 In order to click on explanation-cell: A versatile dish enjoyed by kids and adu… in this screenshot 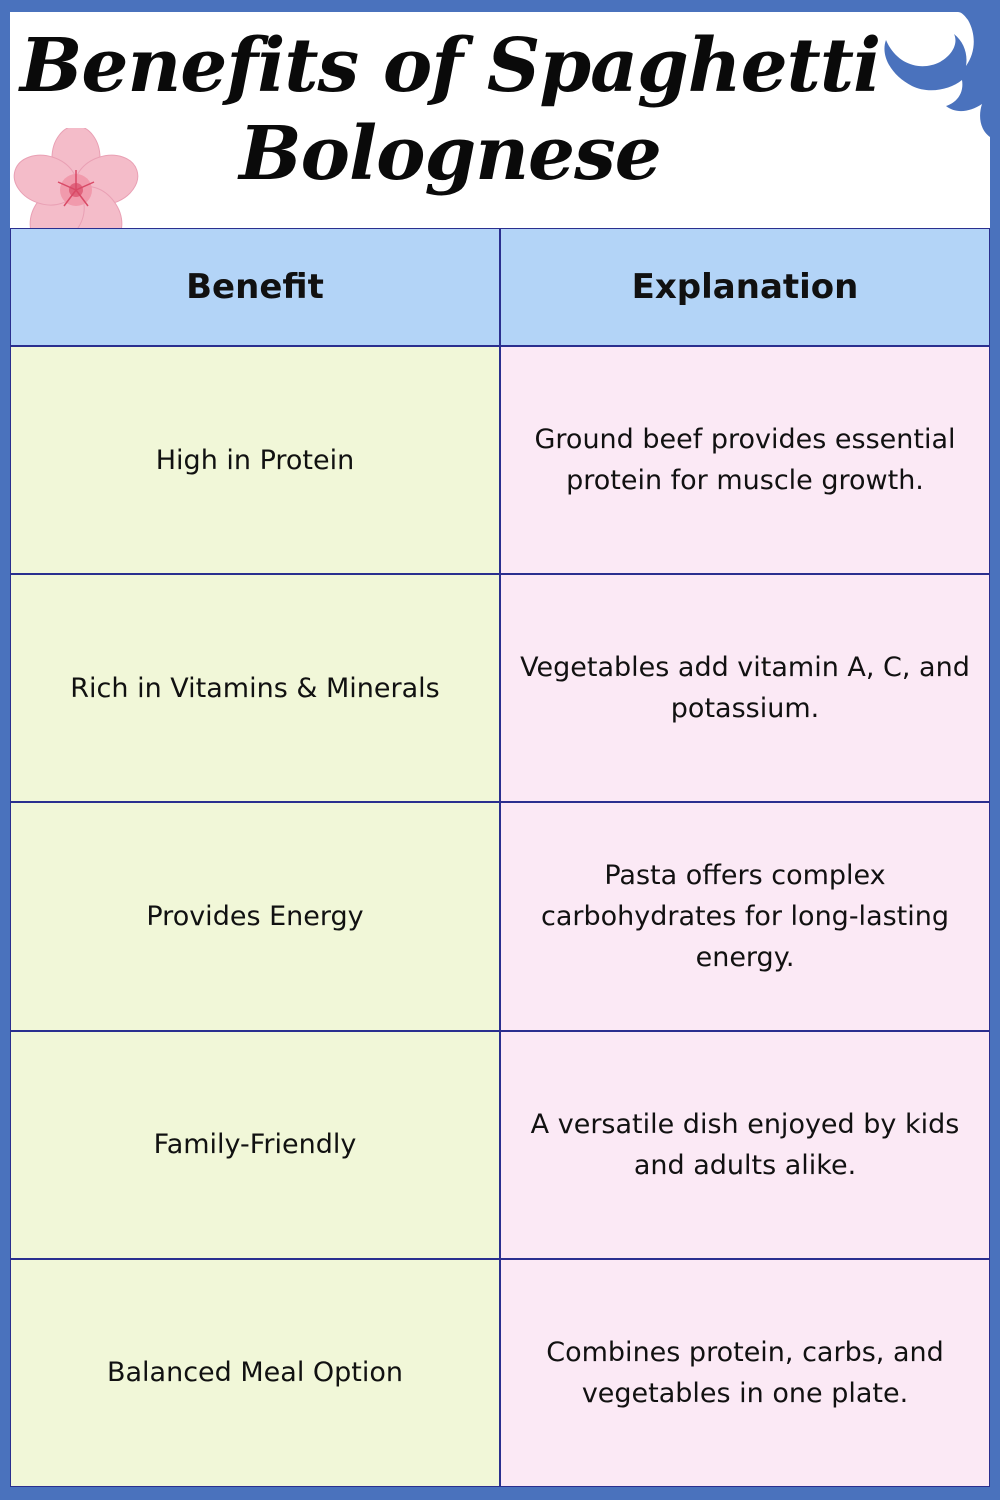, I will do `click(745, 1144)`.